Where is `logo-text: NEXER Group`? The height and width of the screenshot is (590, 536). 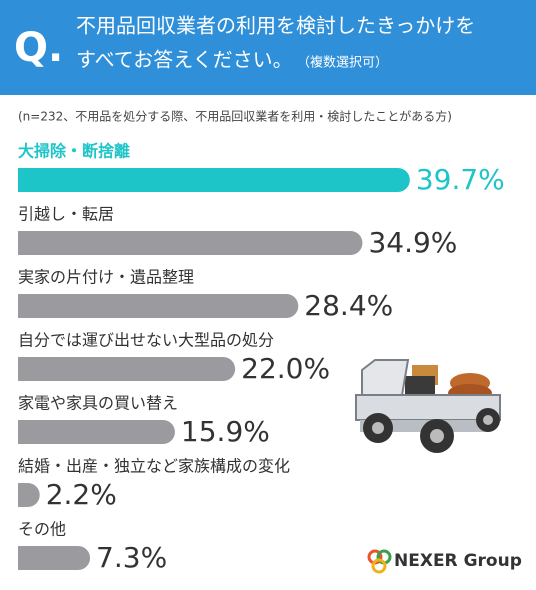
logo-text: NEXER Group is located at coordinates (458, 561).